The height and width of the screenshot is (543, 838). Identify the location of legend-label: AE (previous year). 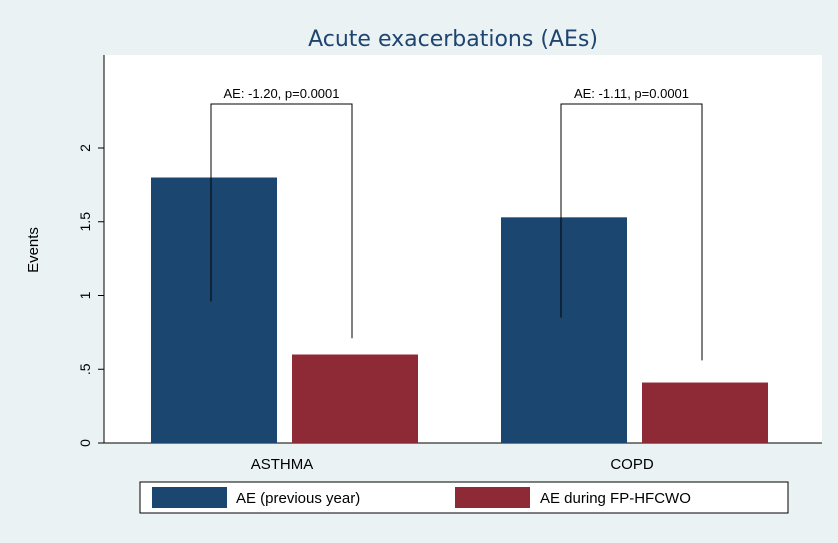
(298, 498).